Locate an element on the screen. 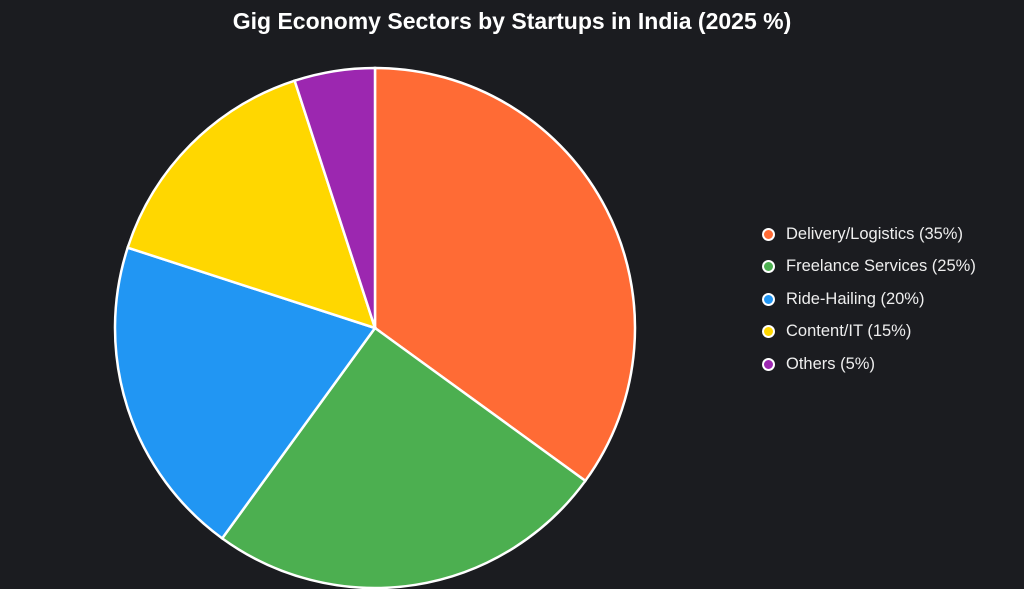  legend-item: Freelance Services (25%) is located at coordinates (869, 267).